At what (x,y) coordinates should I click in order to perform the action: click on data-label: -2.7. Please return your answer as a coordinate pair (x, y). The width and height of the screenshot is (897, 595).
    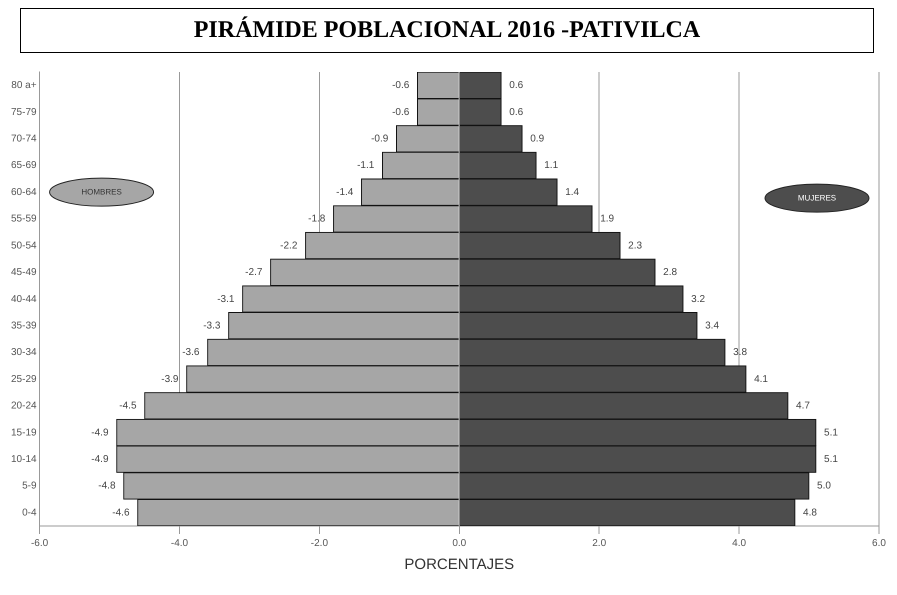
    Looking at the image, I should click on (254, 272).